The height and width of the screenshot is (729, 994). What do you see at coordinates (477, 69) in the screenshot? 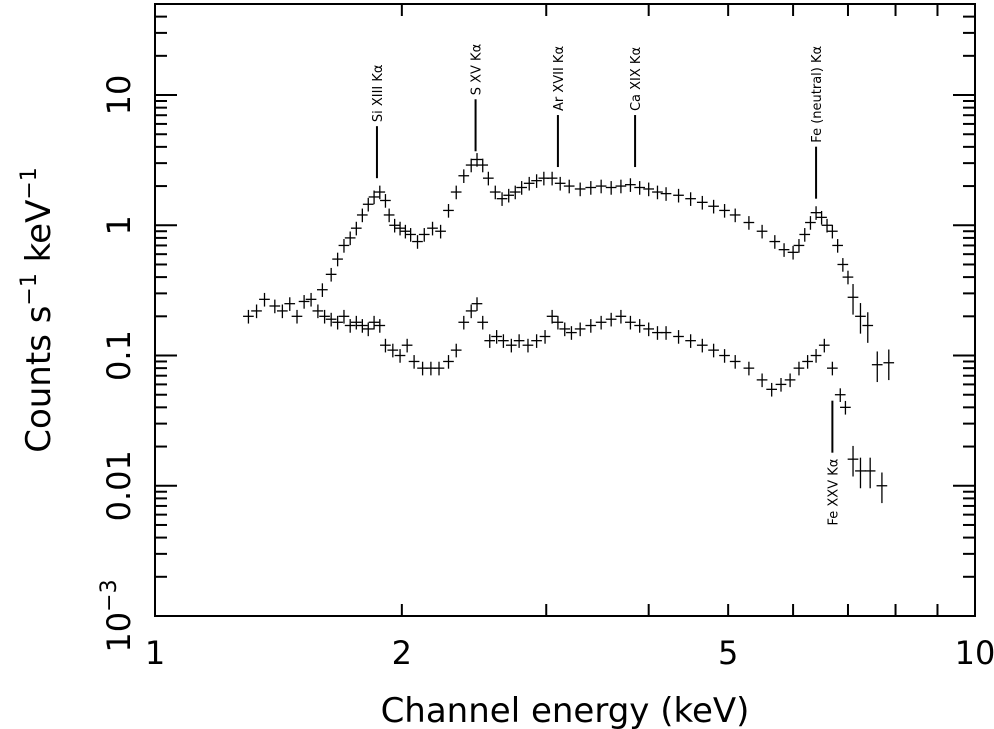
I see `annotation-label: S XV Kα` at bounding box center [477, 69].